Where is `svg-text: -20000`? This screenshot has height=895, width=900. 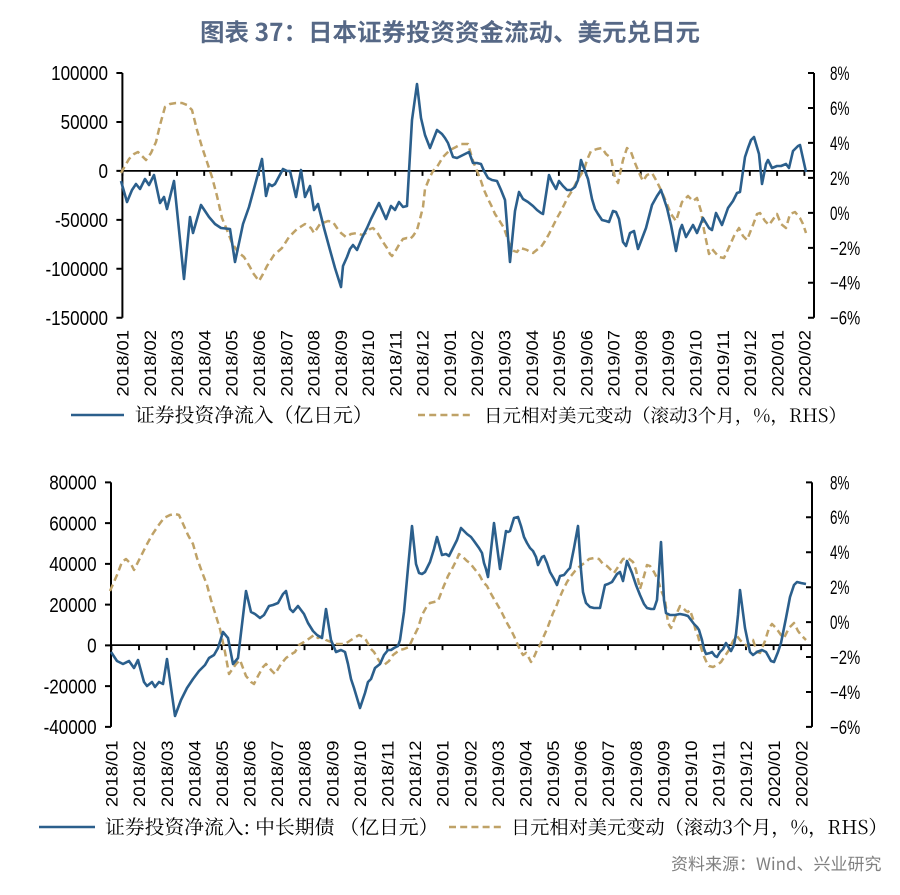 svg-text: -20000 is located at coordinates (70, 687).